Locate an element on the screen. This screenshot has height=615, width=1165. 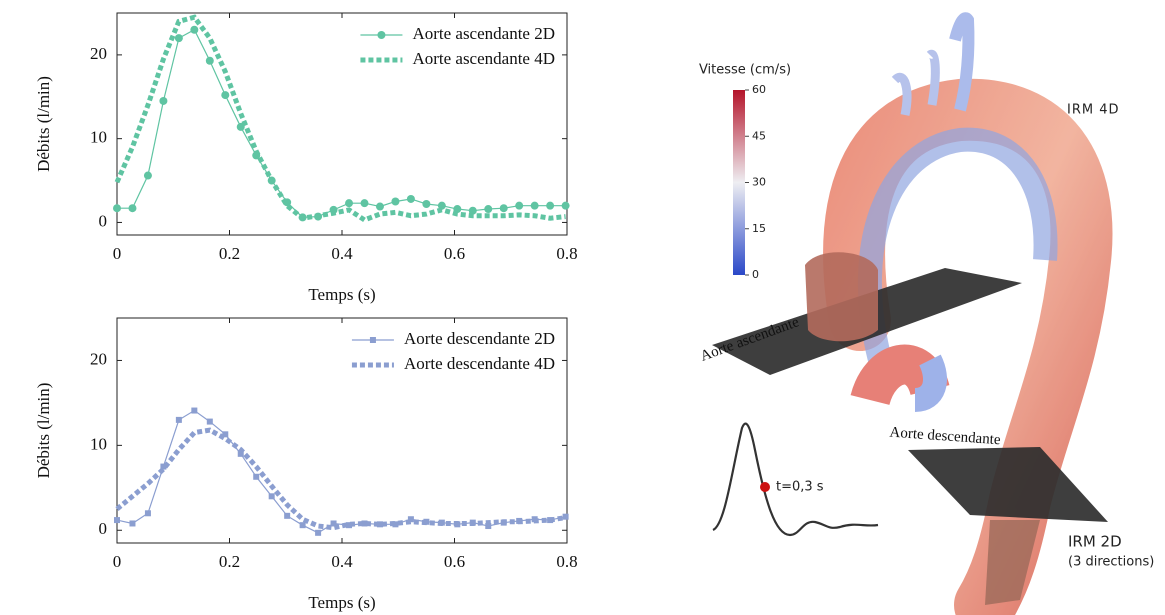
plane-descending is located at coordinates (1008, 484).